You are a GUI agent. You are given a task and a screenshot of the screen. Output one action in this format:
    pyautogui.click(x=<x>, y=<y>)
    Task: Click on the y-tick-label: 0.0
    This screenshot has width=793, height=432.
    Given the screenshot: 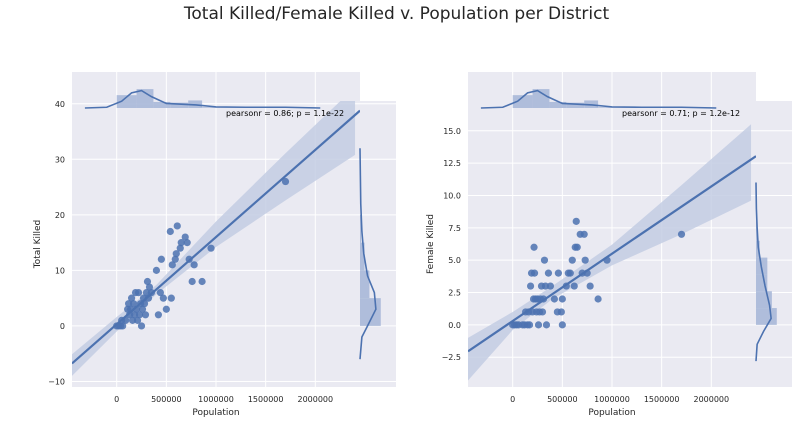 What is the action you would take?
    pyautogui.click(x=454, y=325)
    